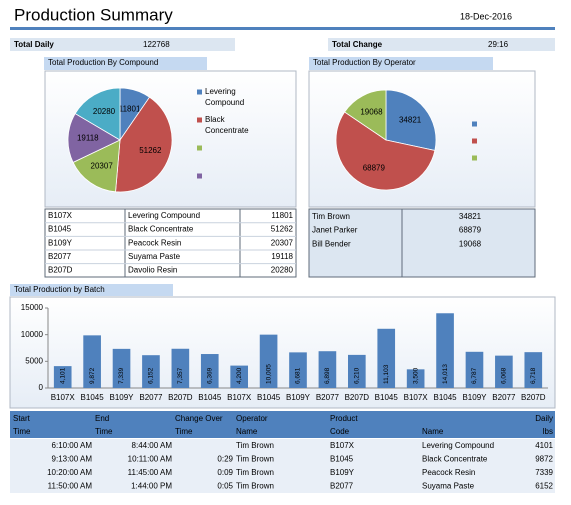  What do you see at coordinates (344, 418) in the screenshot?
I see `table-header: Product` at bounding box center [344, 418].